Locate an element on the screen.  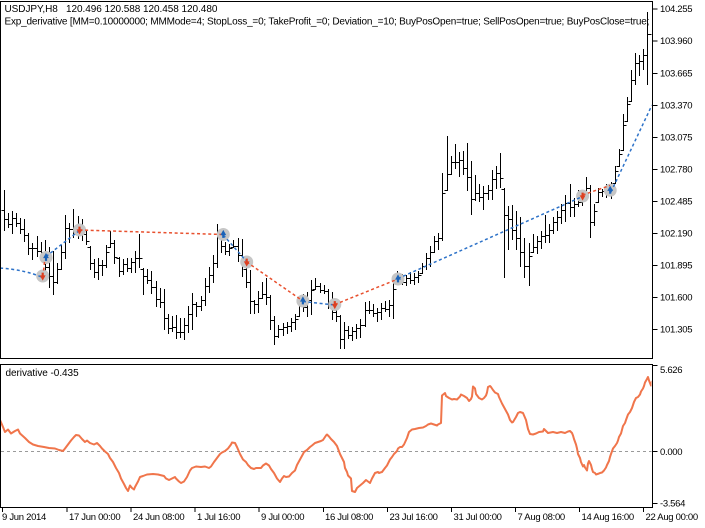
svg-text: 14 Aug 16:00 is located at coordinates (608, 517).